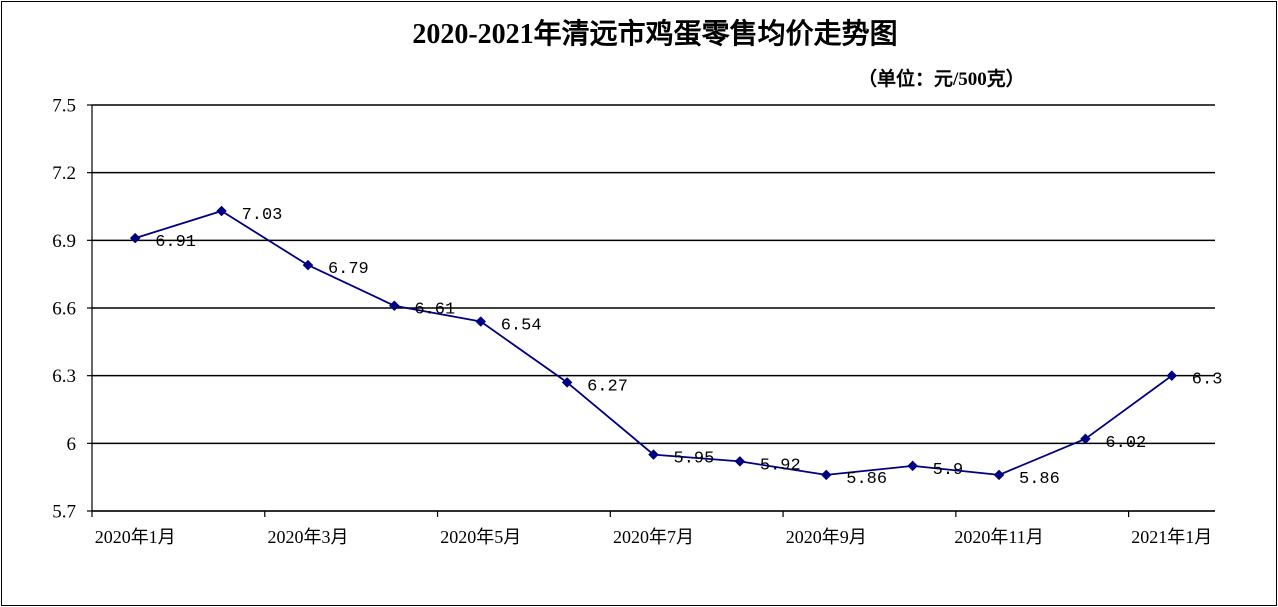 Image resolution: width=1278 pixels, height=607 pixels. I want to click on data-label: 5.9, so click(948, 470).